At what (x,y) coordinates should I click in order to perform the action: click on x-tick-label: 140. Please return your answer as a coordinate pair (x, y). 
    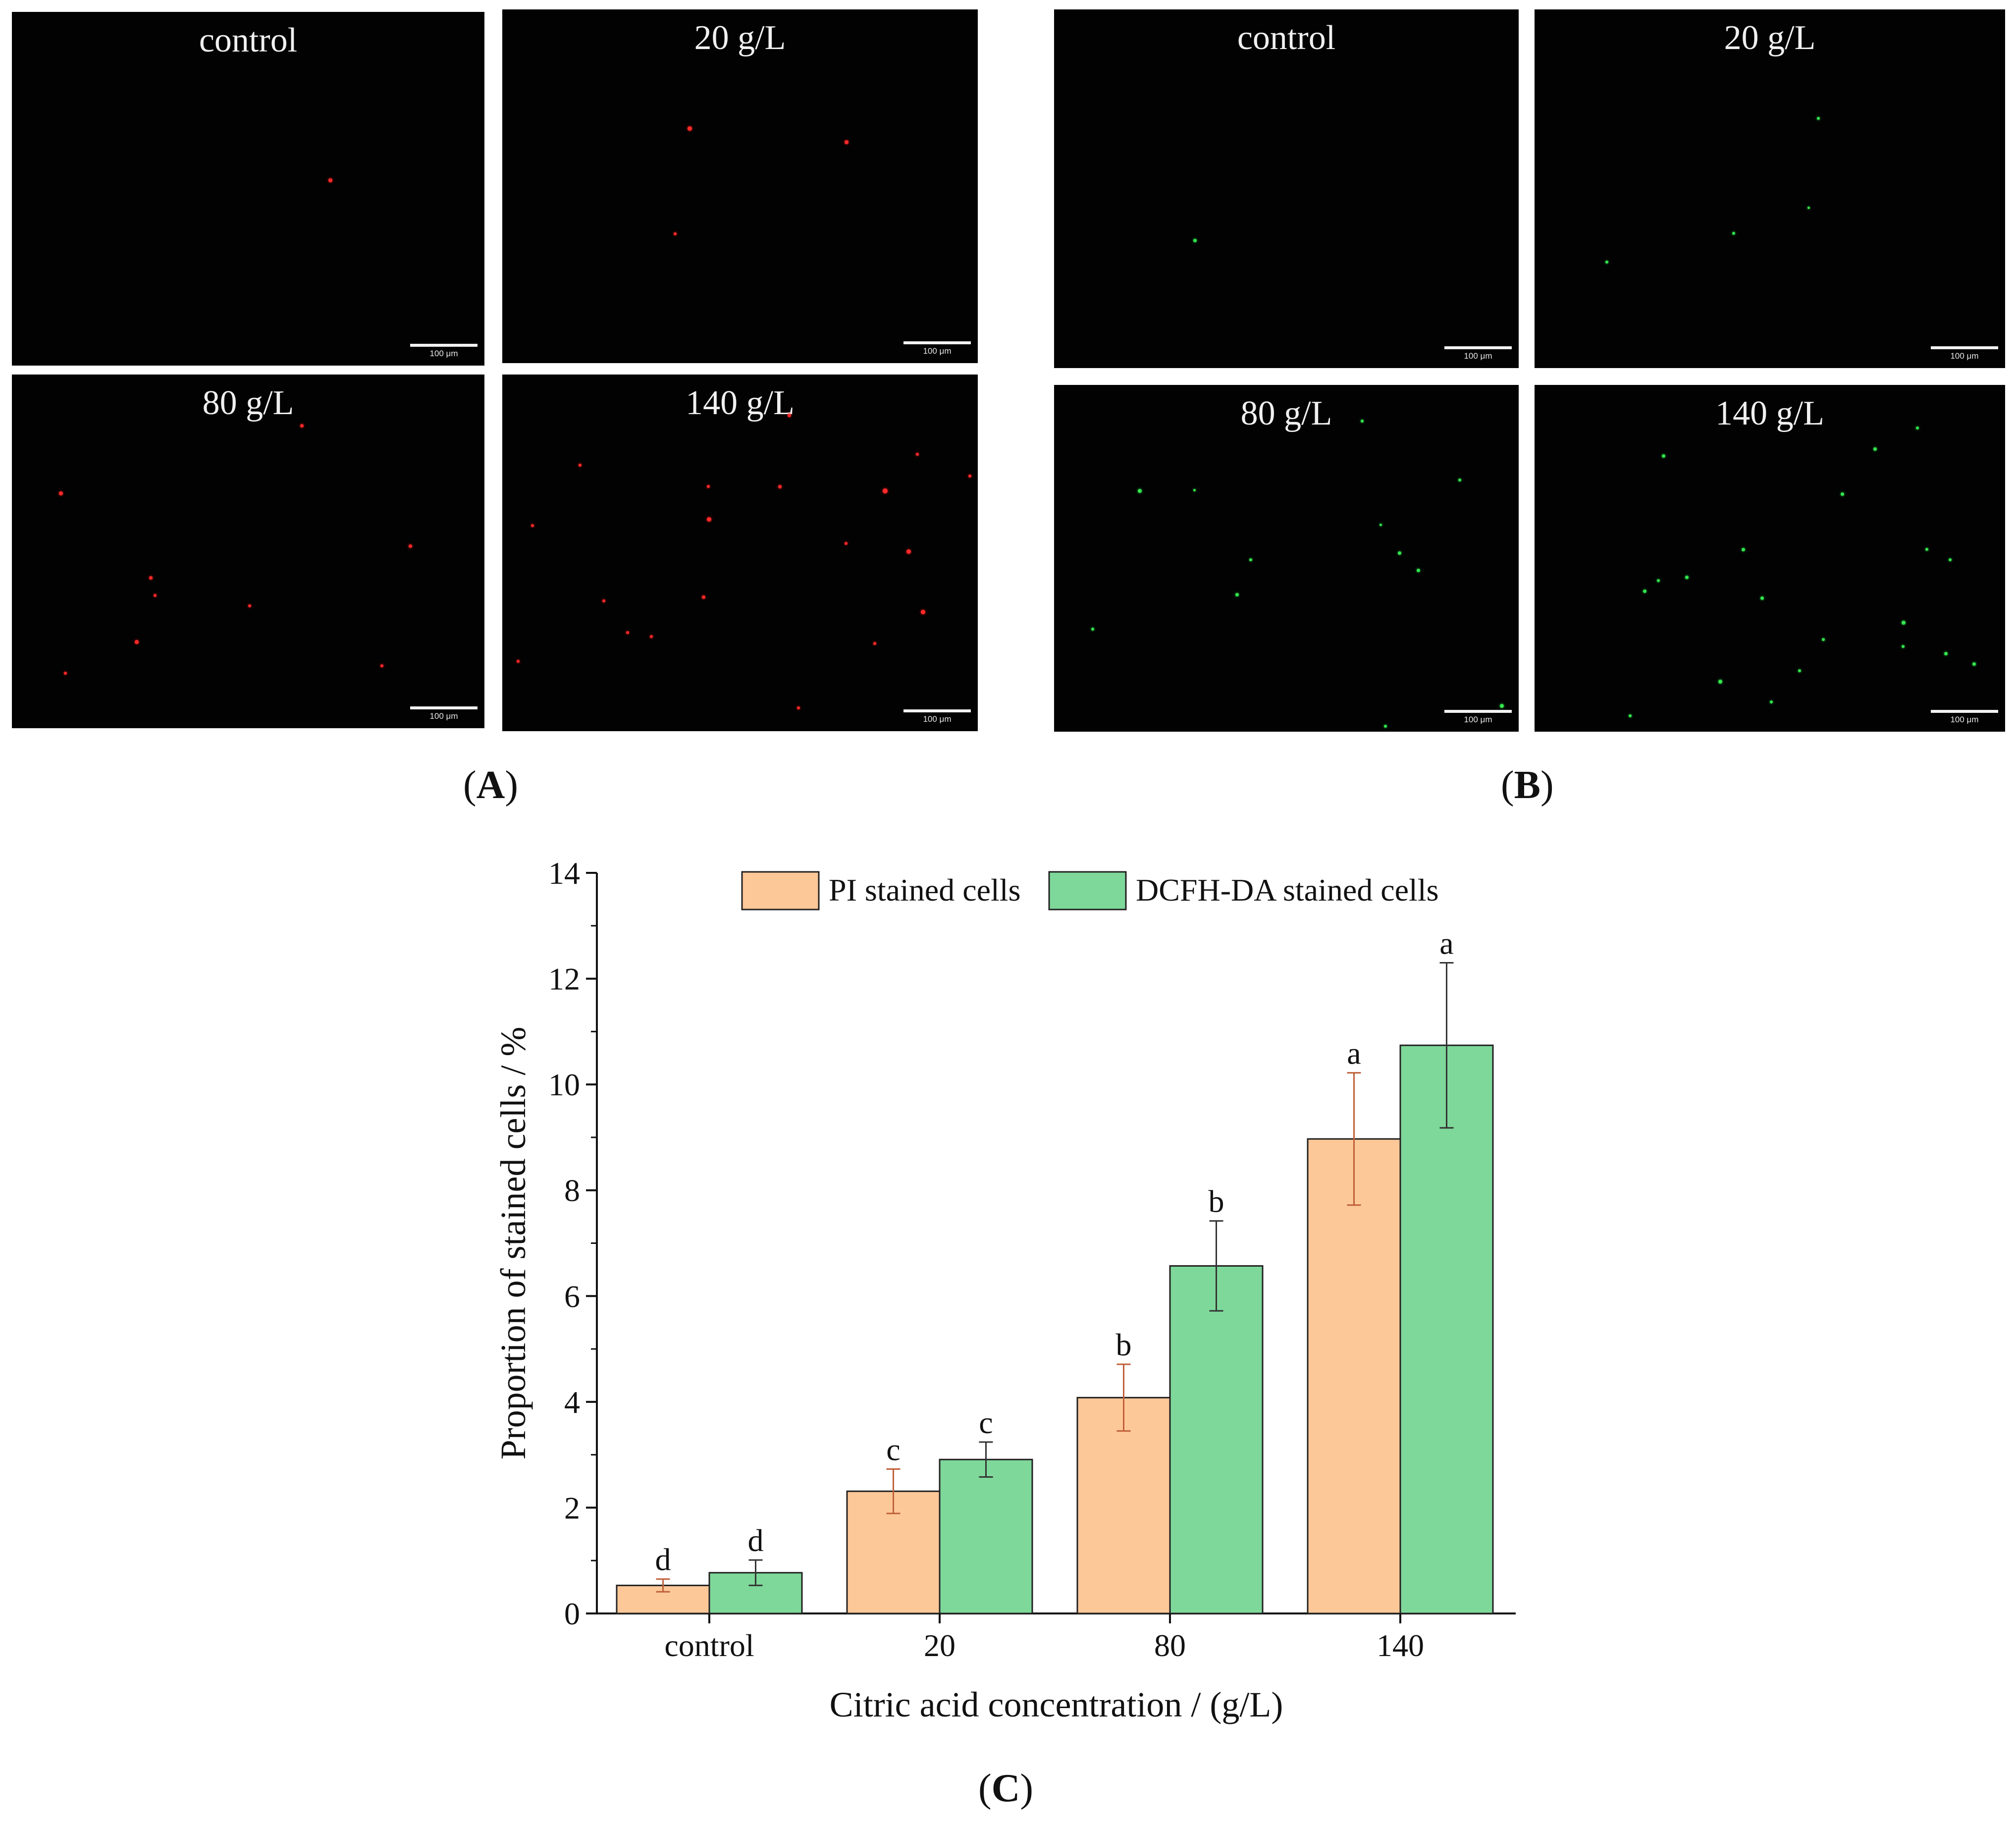
    Looking at the image, I should click on (1401, 1645).